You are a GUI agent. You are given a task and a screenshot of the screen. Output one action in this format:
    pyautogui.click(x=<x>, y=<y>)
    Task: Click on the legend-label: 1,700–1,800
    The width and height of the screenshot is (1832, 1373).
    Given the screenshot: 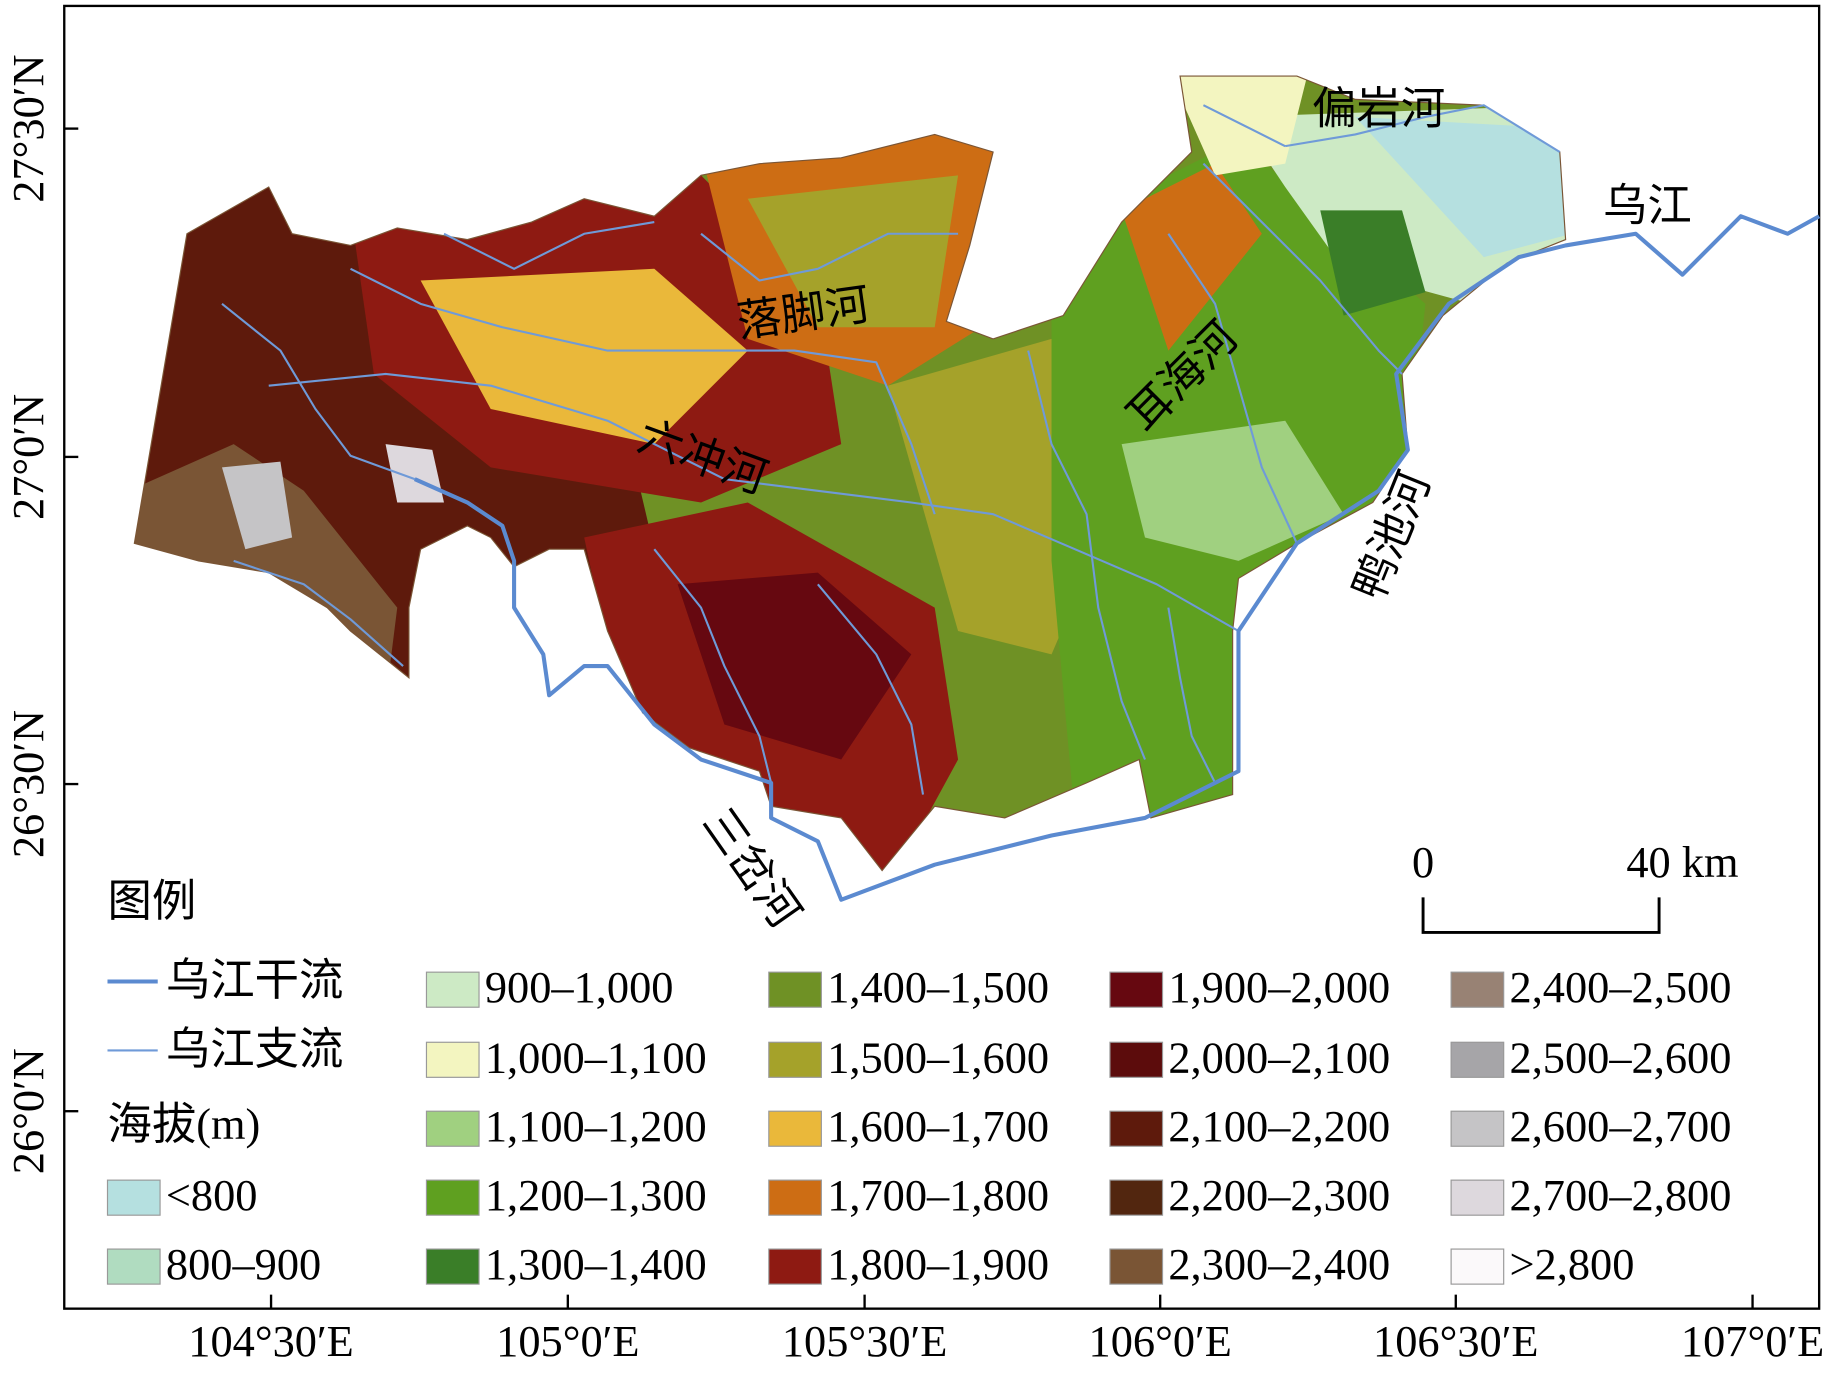 What is the action you would take?
    pyautogui.click(x=938, y=1195)
    